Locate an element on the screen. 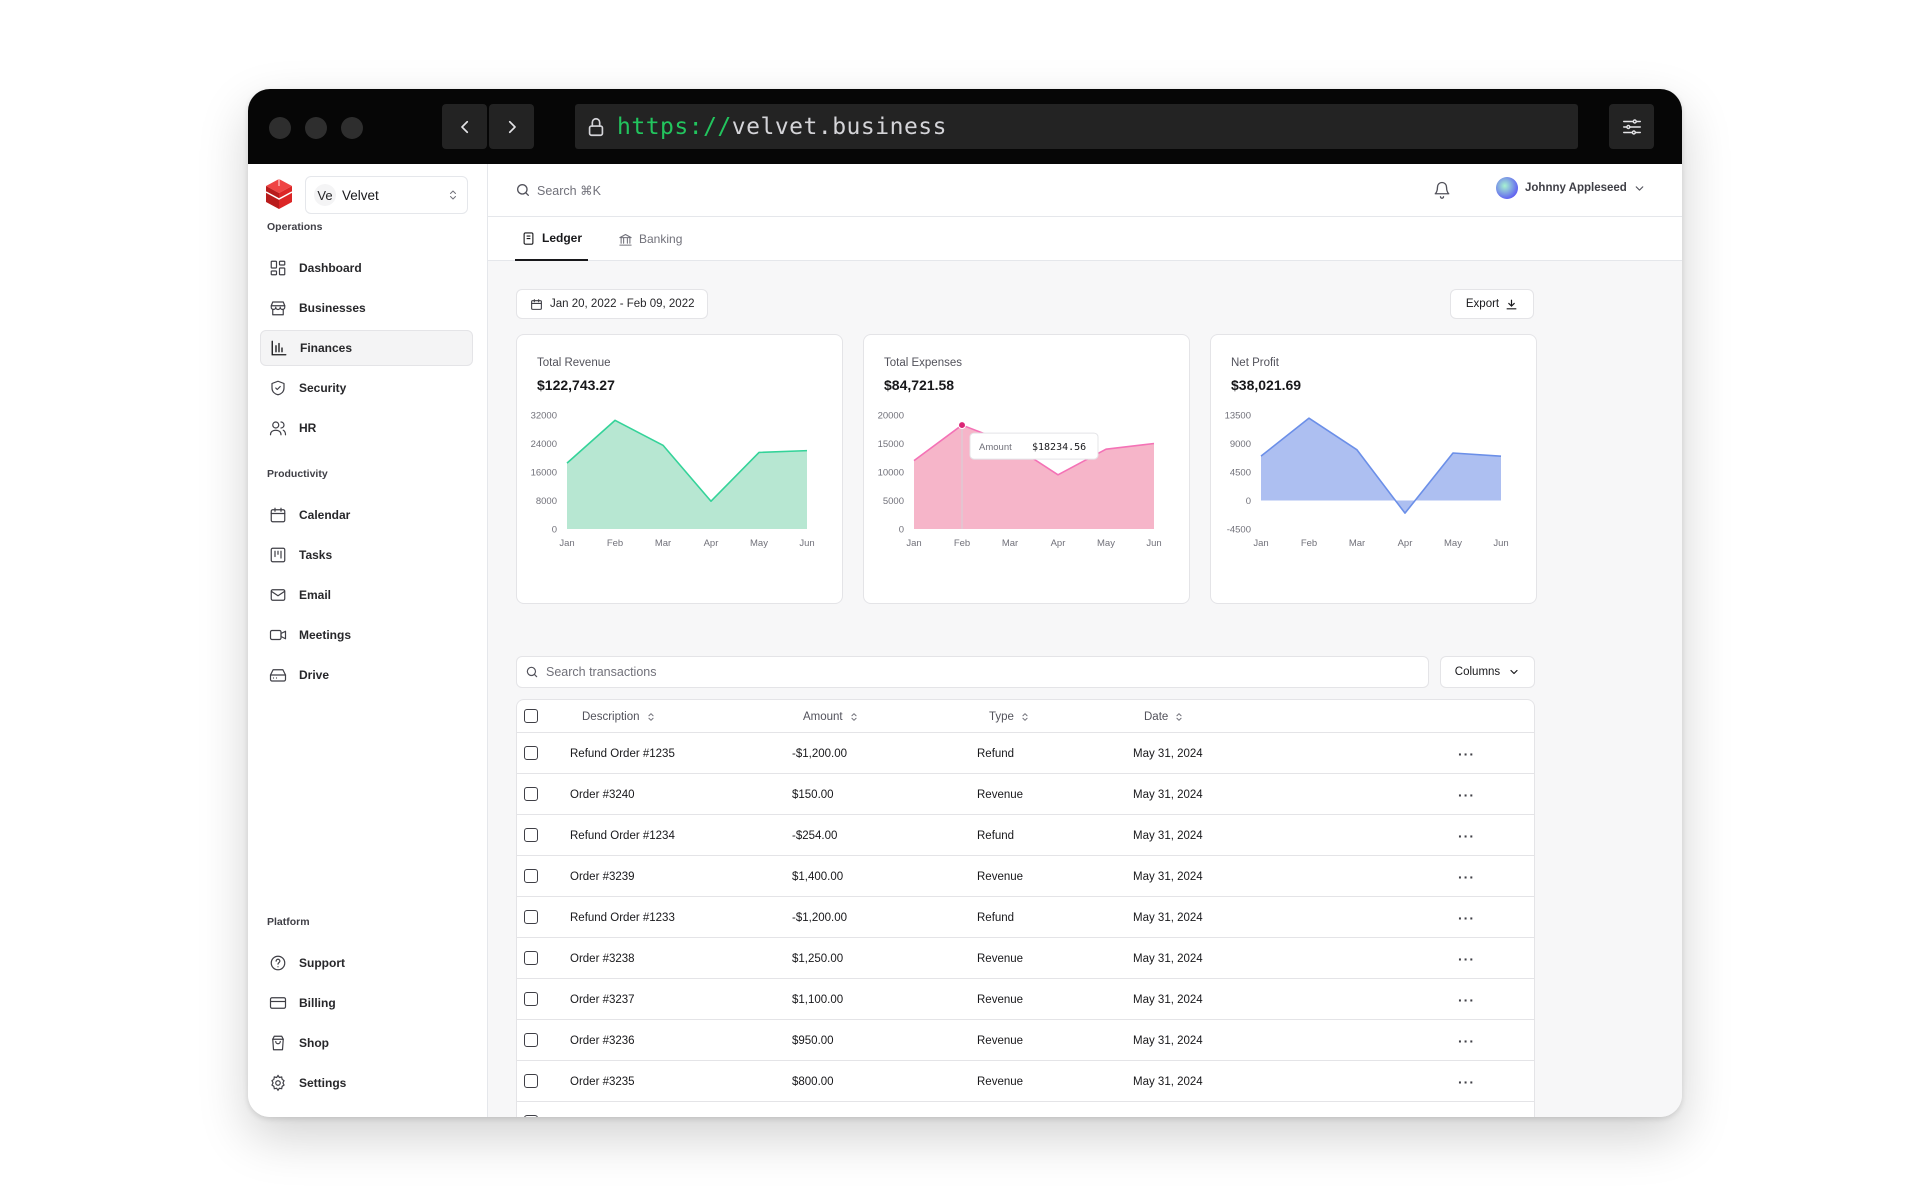 Image resolution: width=1920 pixels, height=1200 pixels. cell-amount: $150.00 is located at coordinates (813, 794).